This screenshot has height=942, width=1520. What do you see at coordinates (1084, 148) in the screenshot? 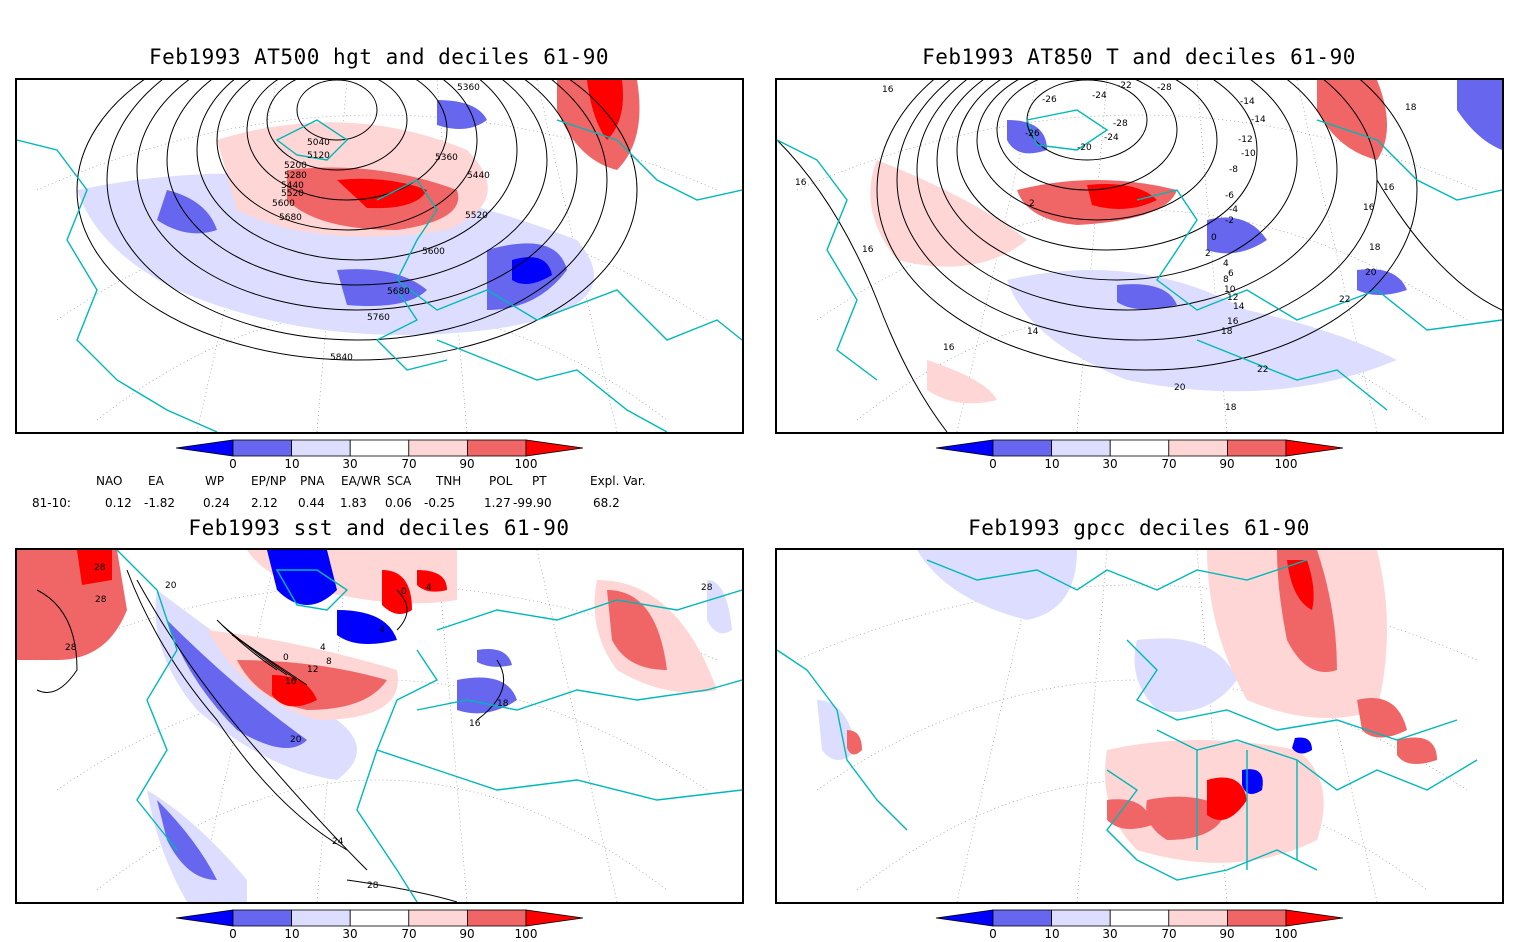
I see `contour-label: -20` at bounding box center [1084, 148].